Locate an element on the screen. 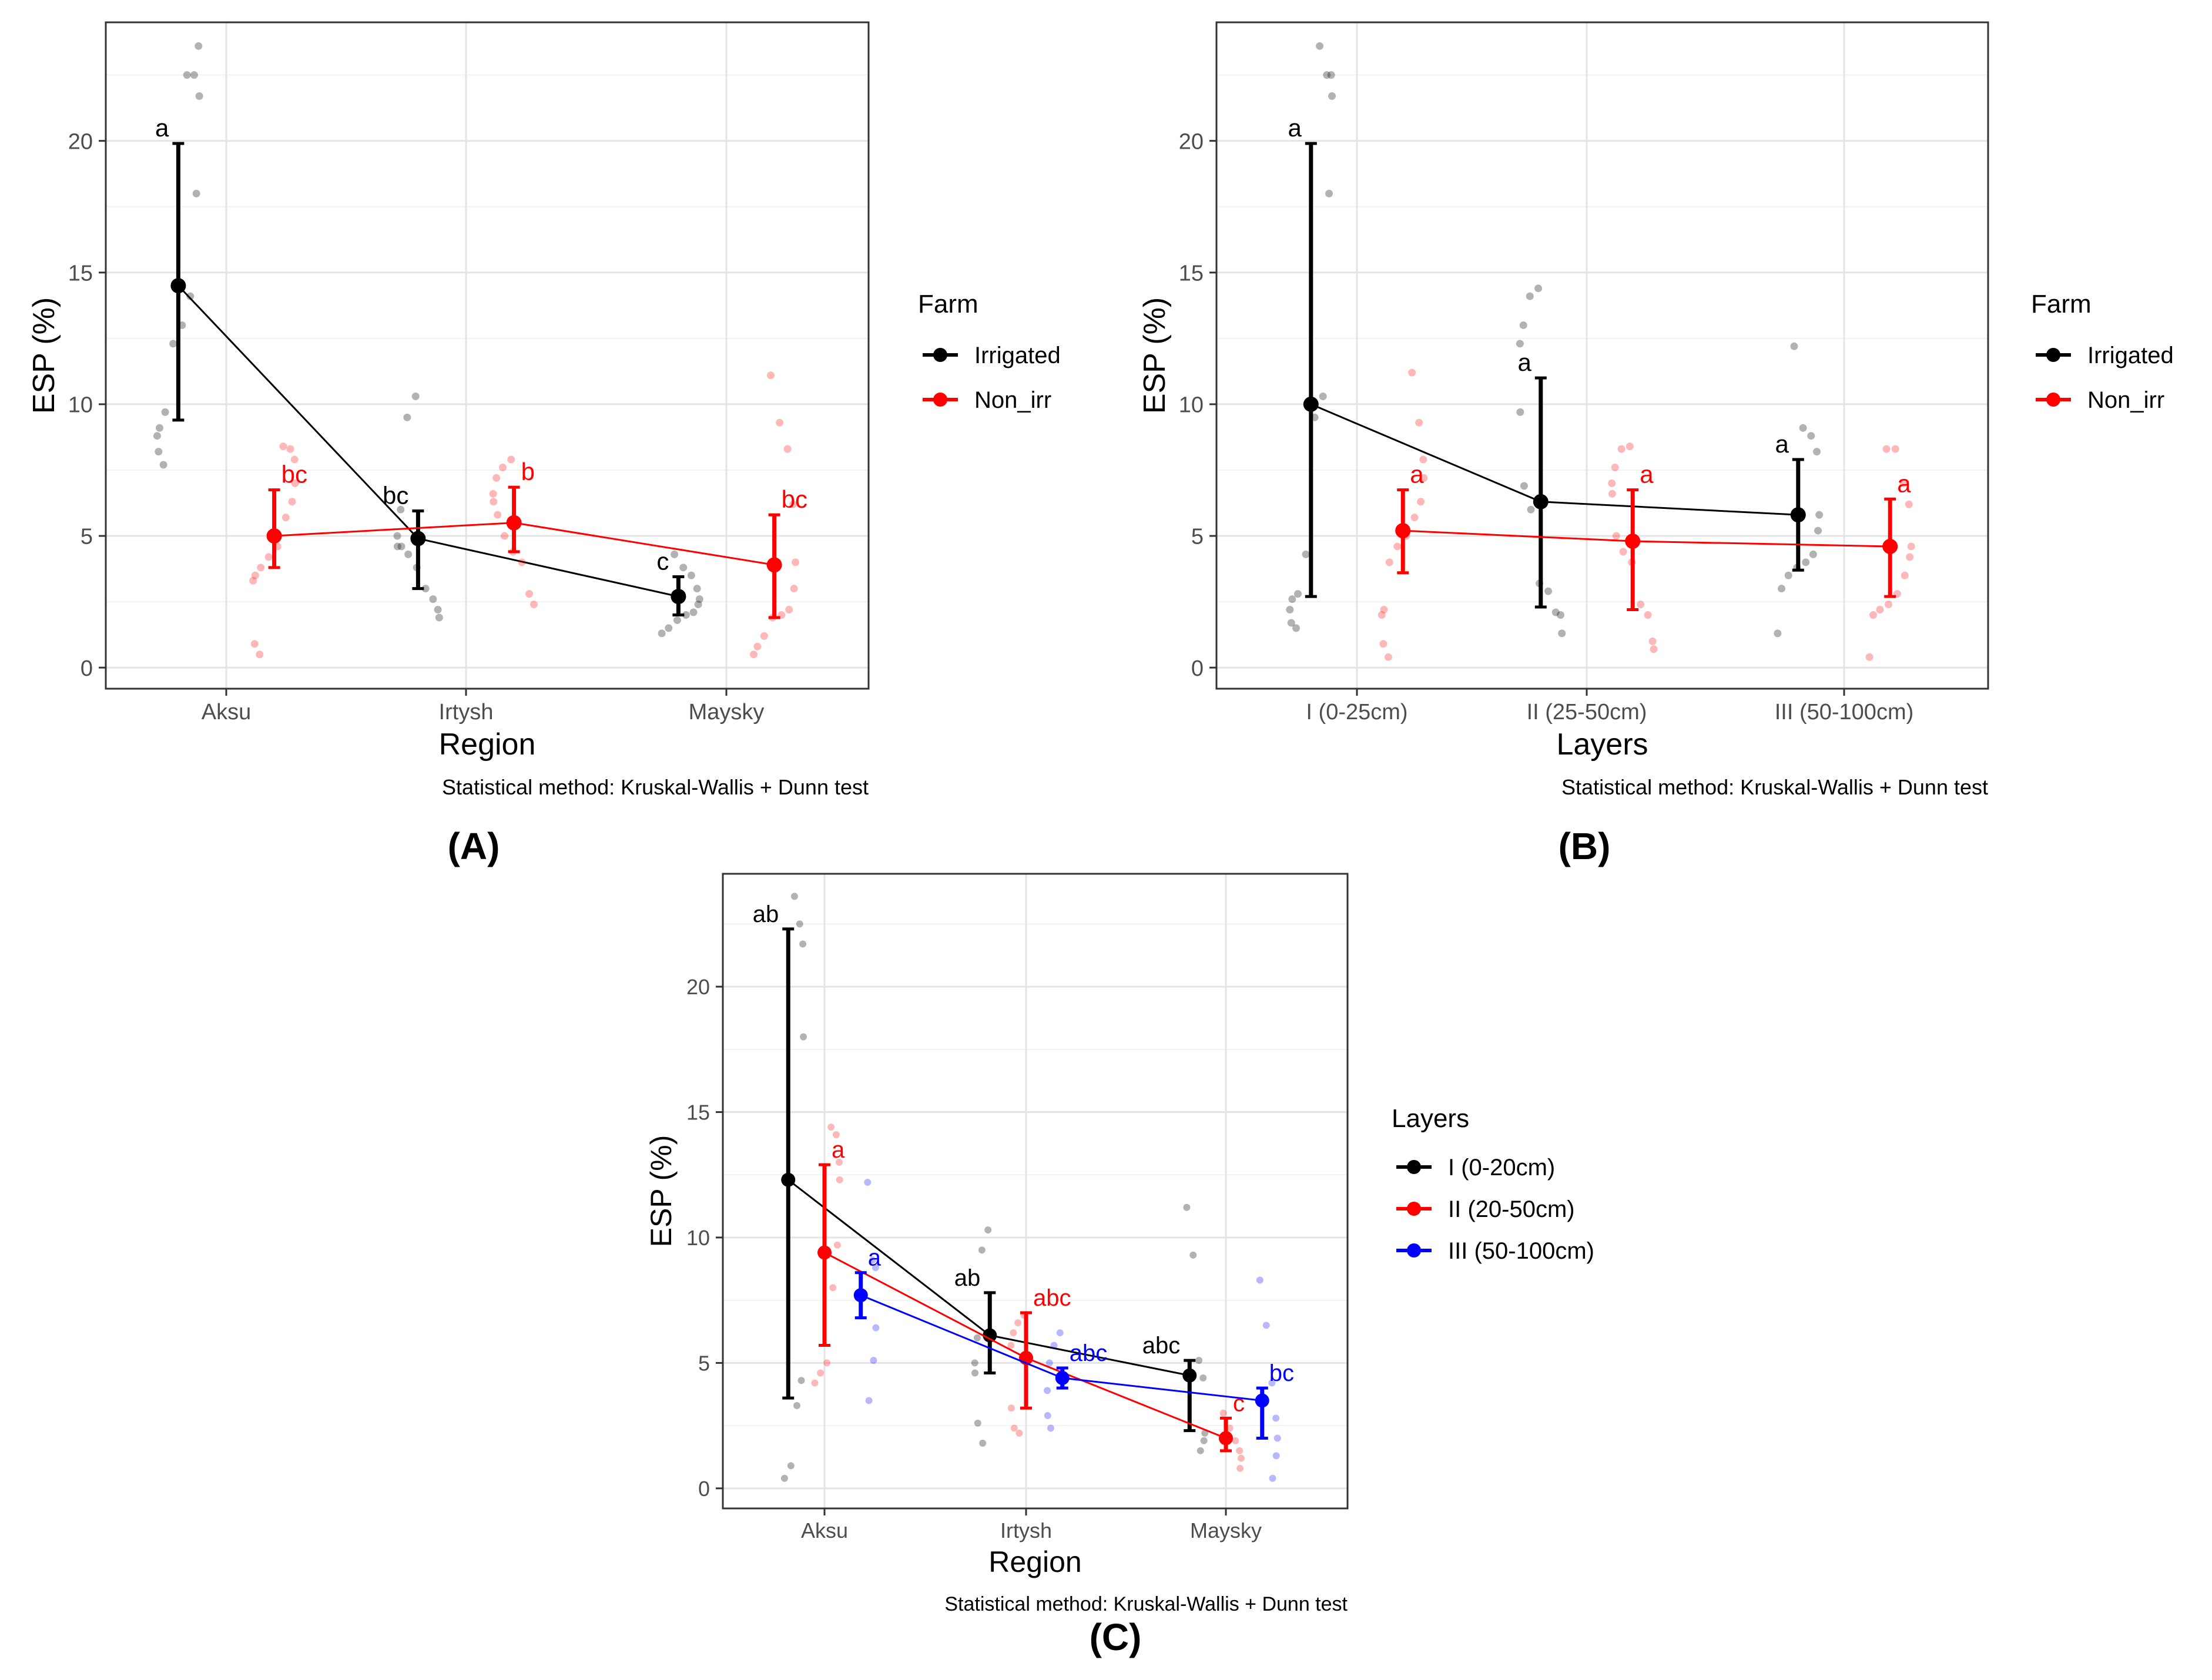 This screenshot has height=1680, width=2212. legend-title: Farm is located at coordinates (2061, 304).